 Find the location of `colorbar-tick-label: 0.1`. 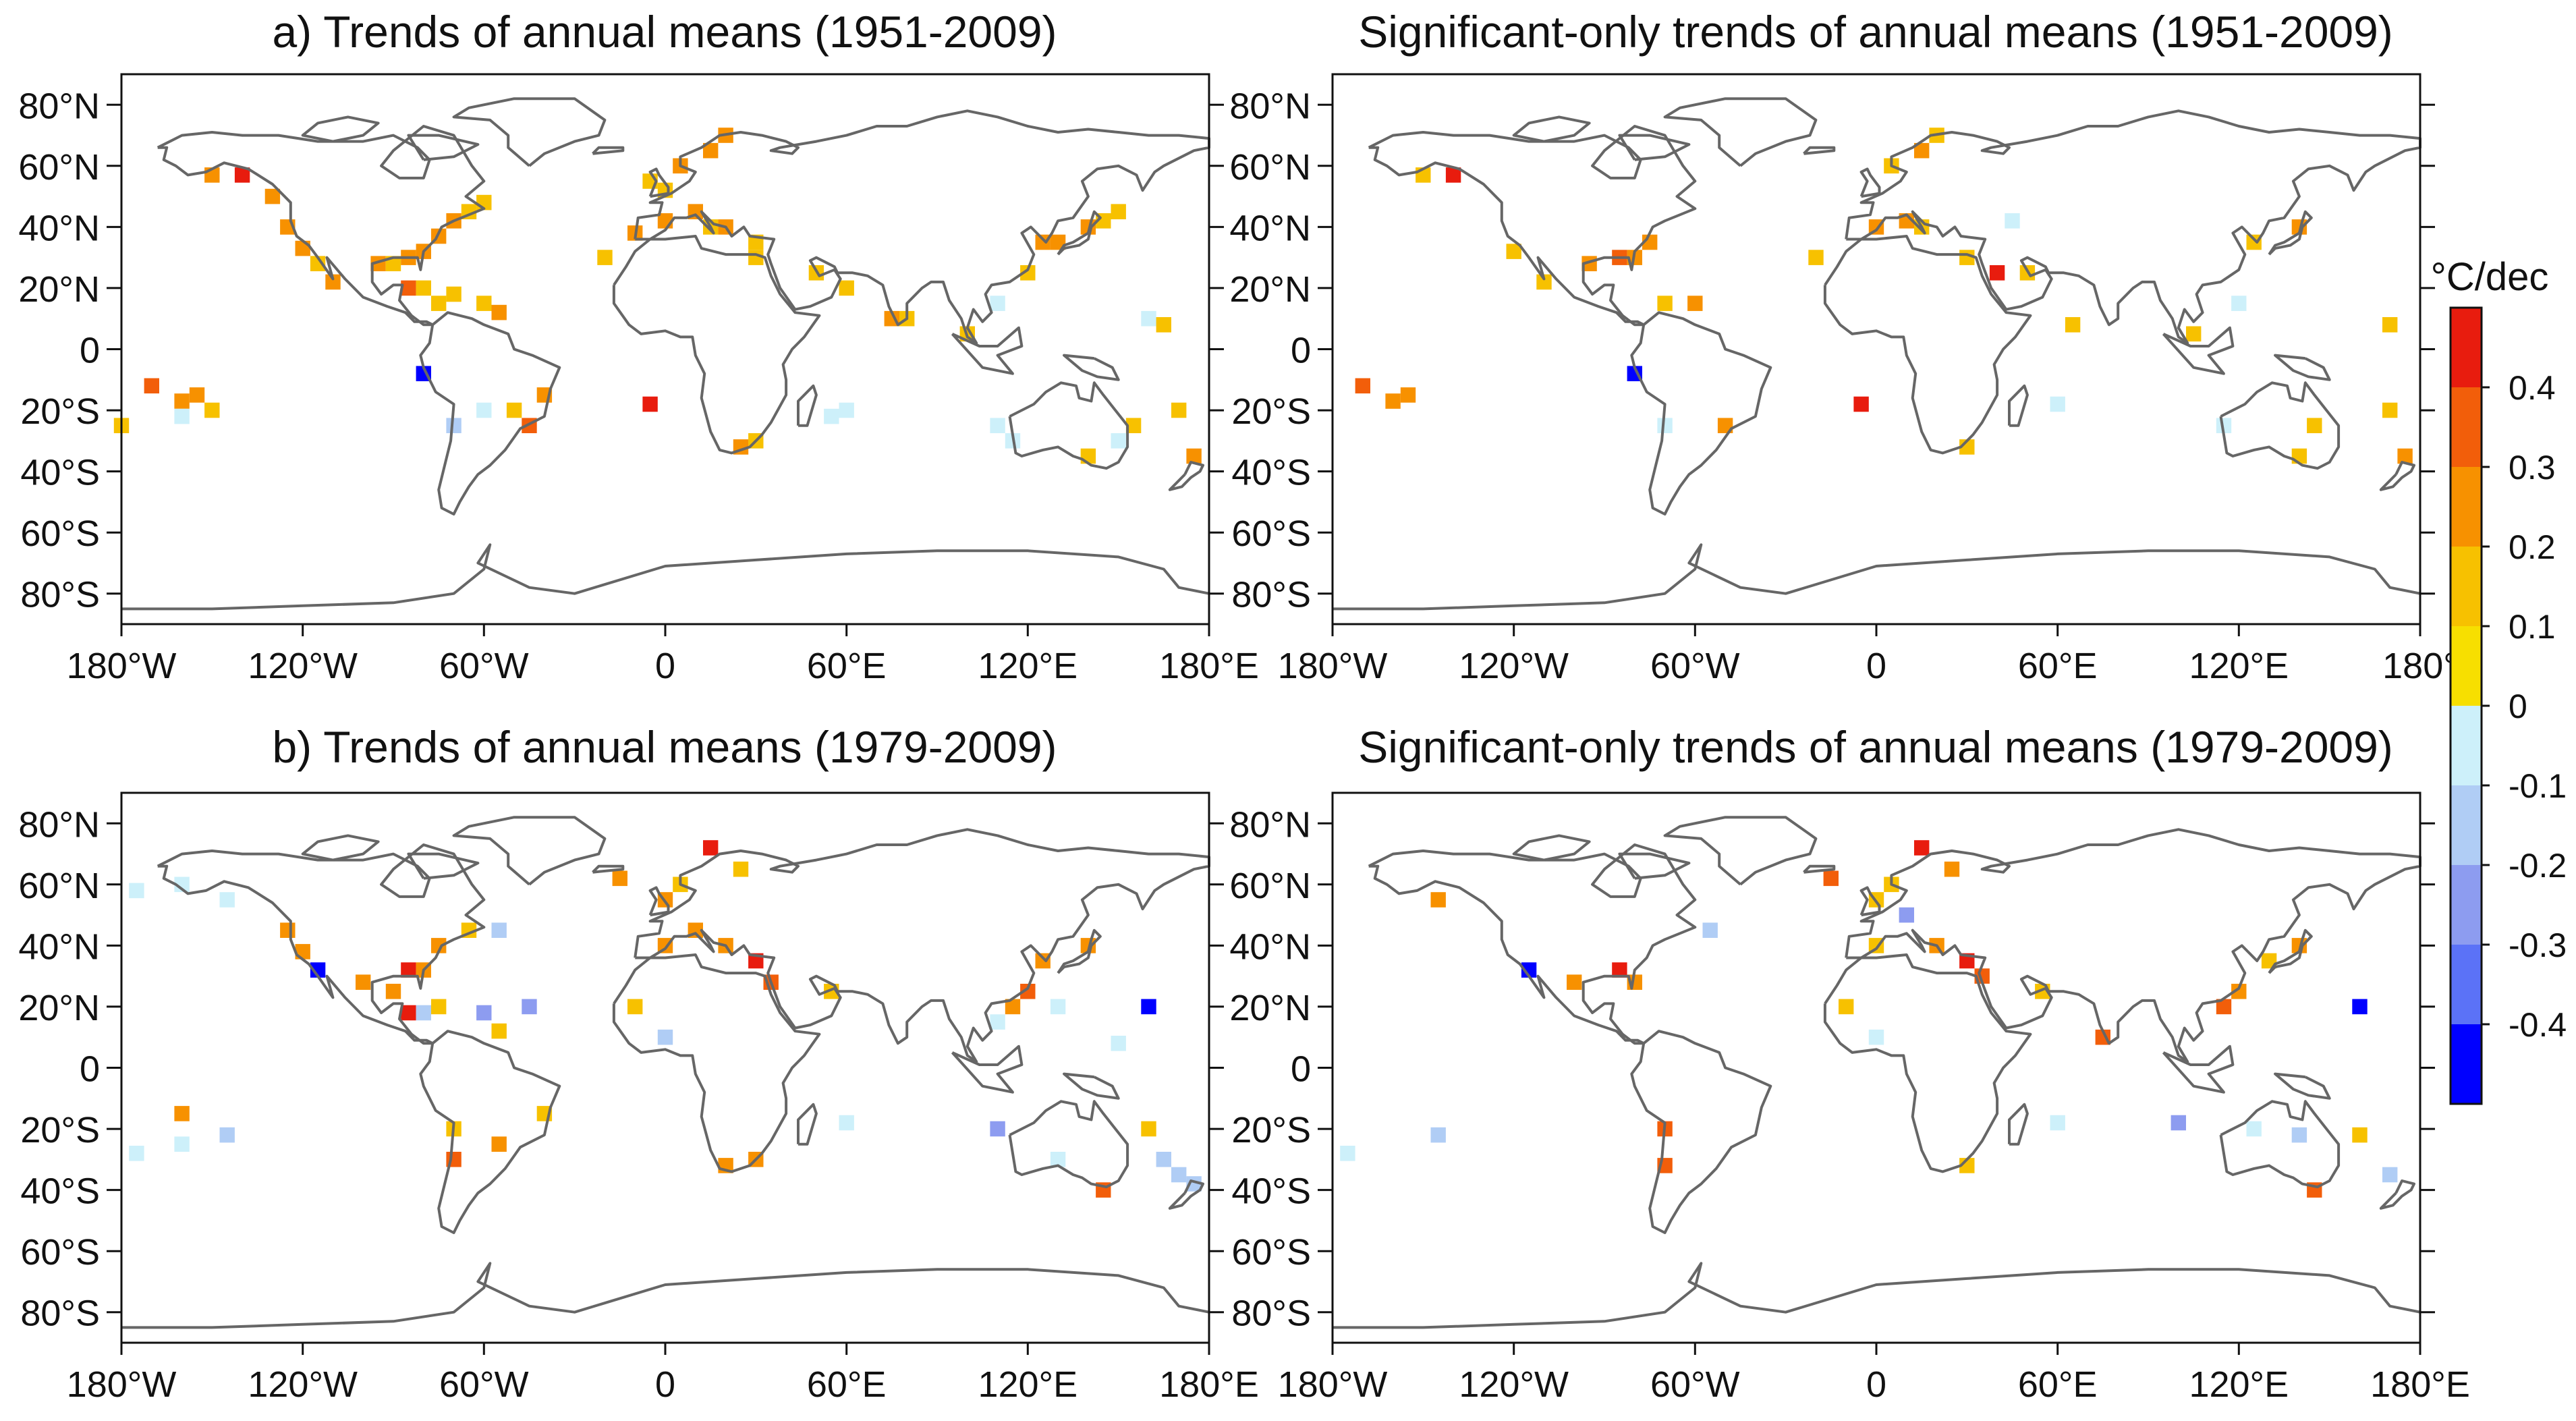

colorbar-tick-label: 0.1 is located at coordinates (2532, 627).